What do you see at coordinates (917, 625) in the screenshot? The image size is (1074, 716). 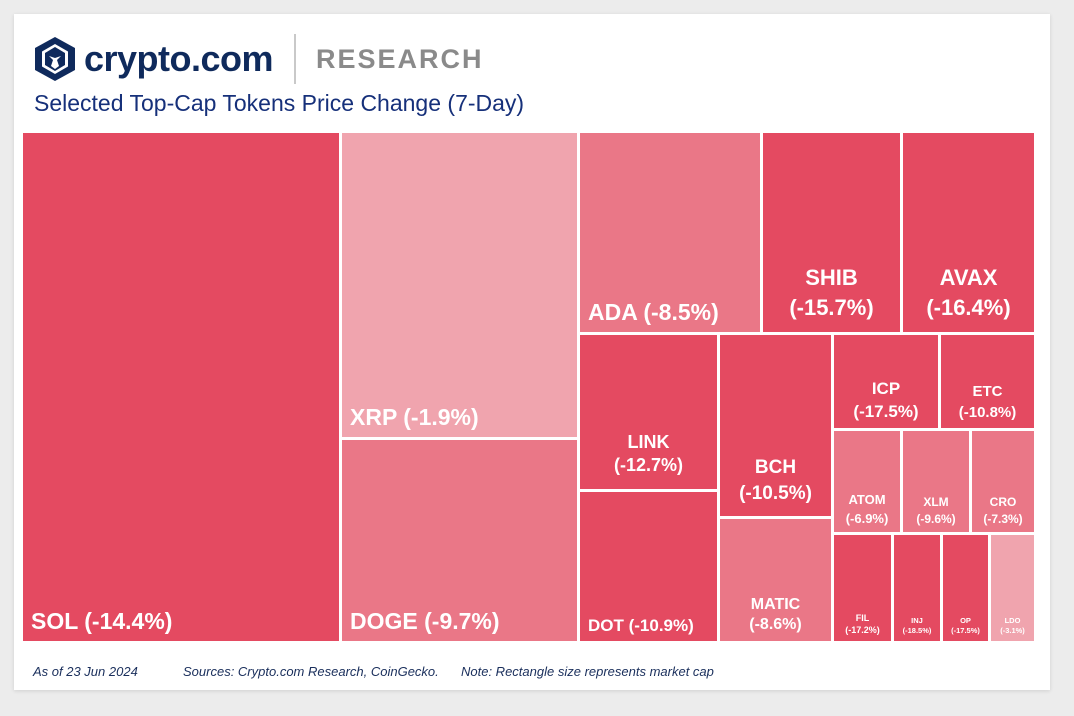 I see `treemap-label-inj: INJ (-18.5%)` at bounding box center [917, 625].